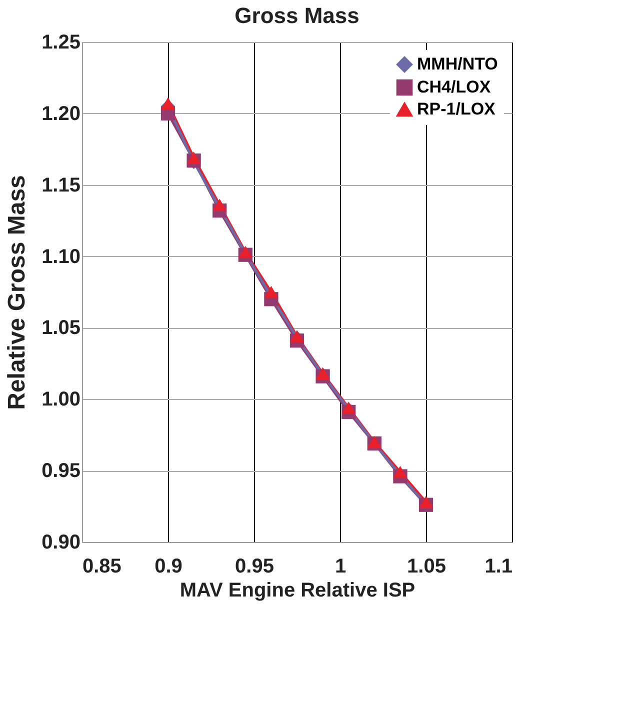  Describe the element at coordinates (61, 399) in the screenshot. I see `y-tick-label: 1.00` at that location.